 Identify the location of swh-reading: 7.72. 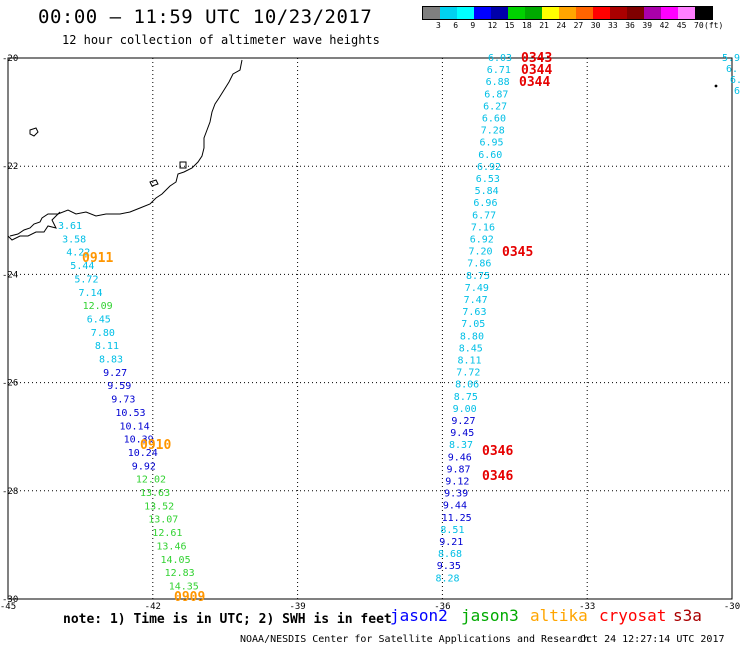
(468, 373).